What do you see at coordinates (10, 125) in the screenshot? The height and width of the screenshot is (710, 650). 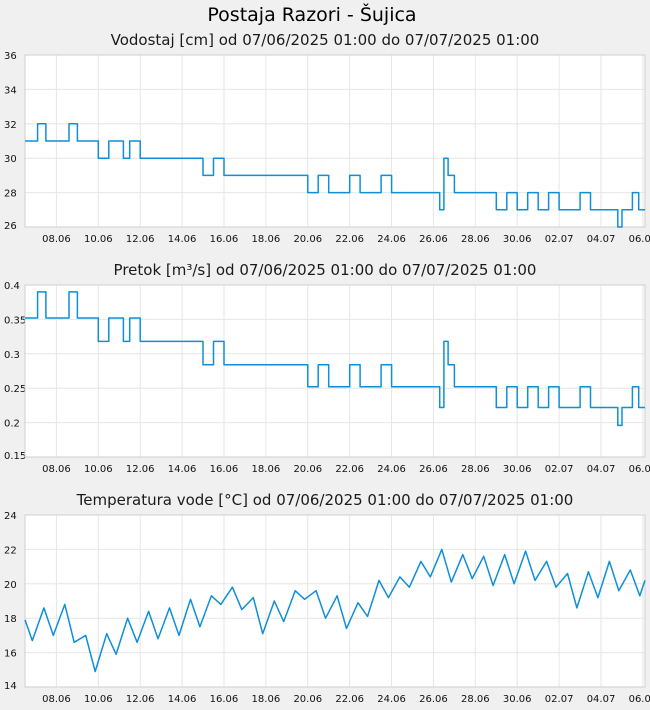 I see `y-tick-label: 32` at bounding box center [10, 125].